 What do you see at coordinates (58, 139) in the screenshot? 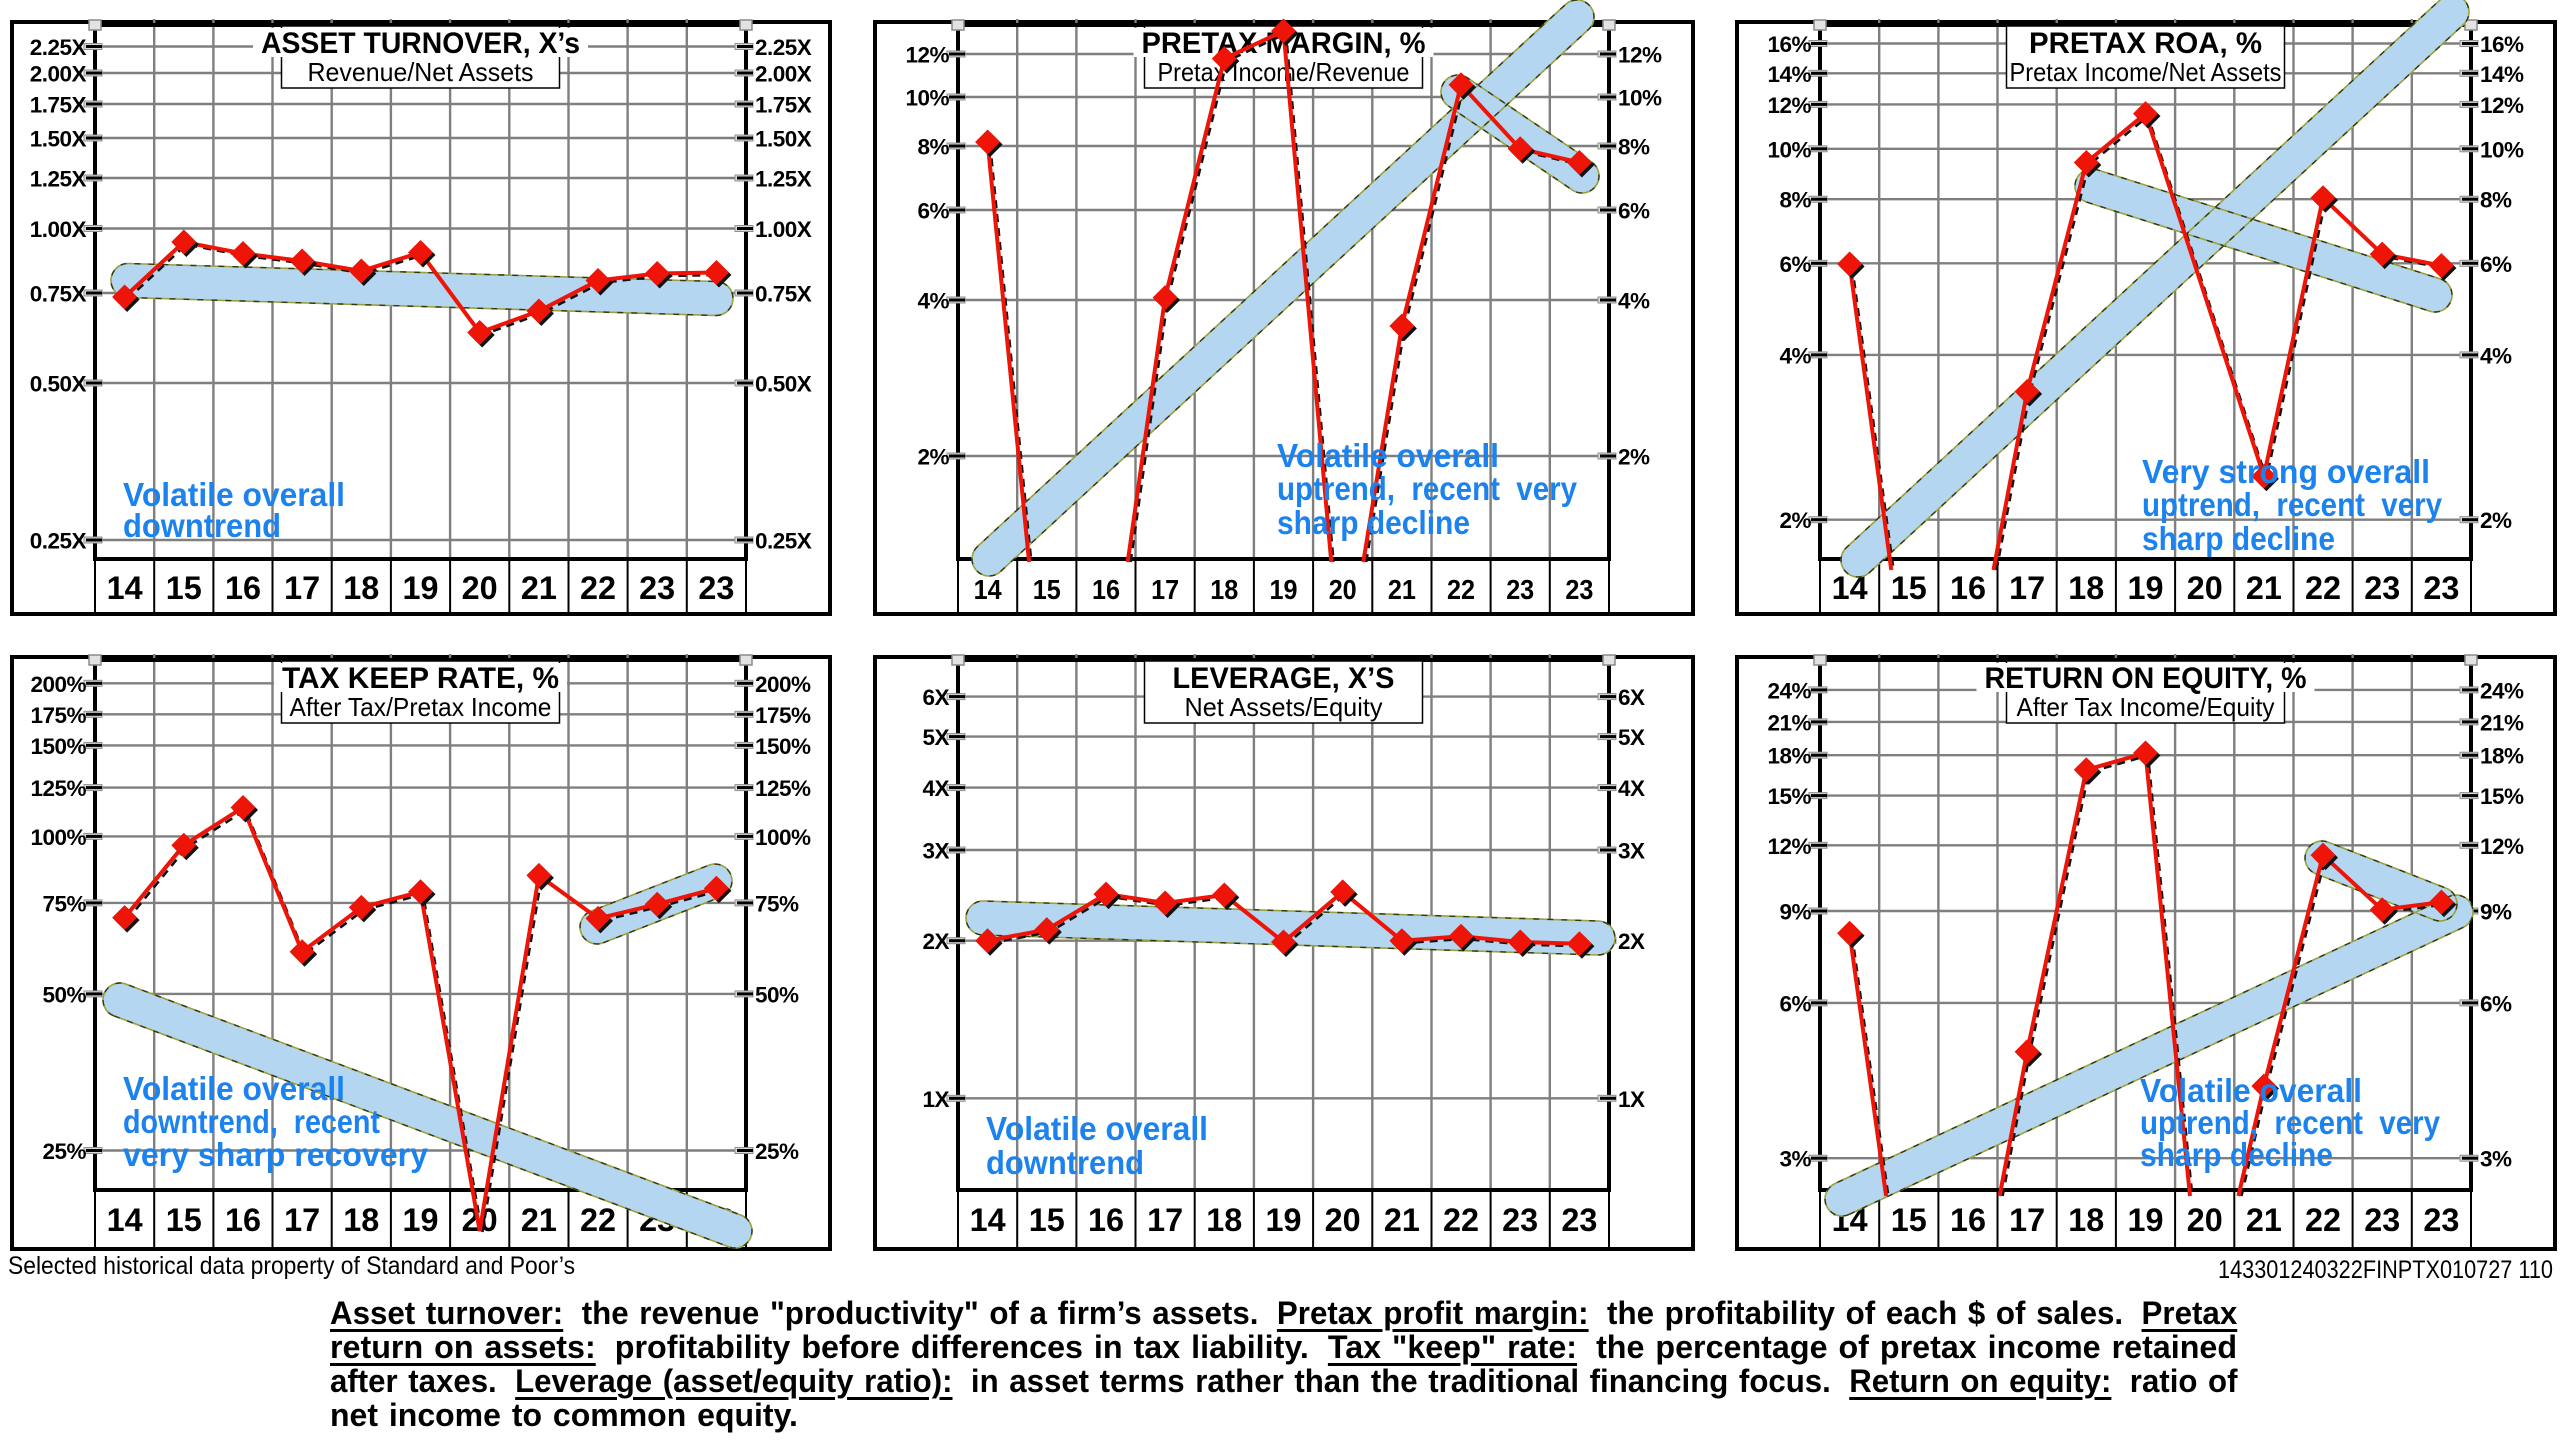
I see `svg-text: 1.50X` at bounding box center [58, 139].